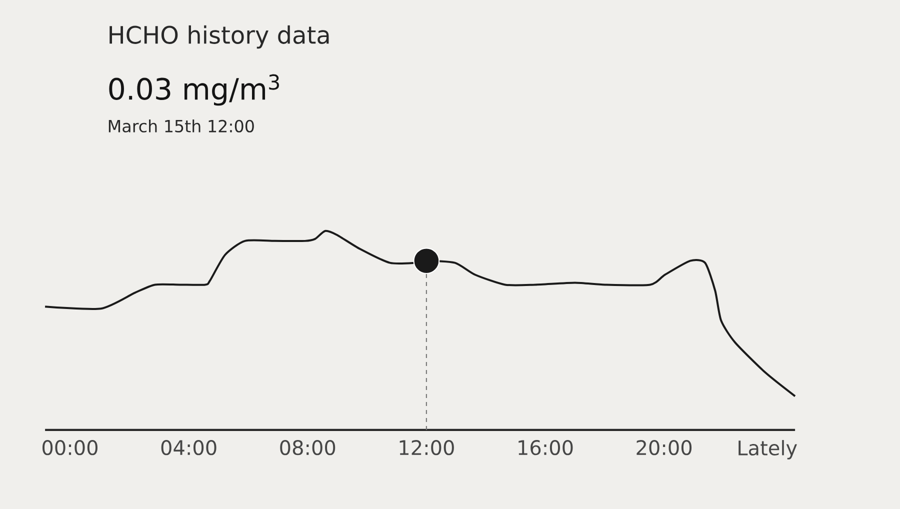 The image size is (900, 509). I want to click on x-tick-label: 12:00, so click(427, 448).